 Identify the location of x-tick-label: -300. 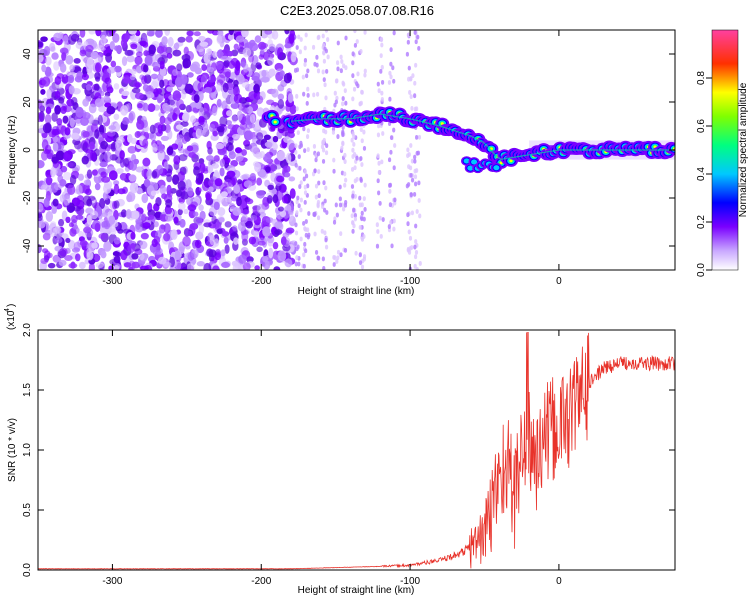
(112, 581).